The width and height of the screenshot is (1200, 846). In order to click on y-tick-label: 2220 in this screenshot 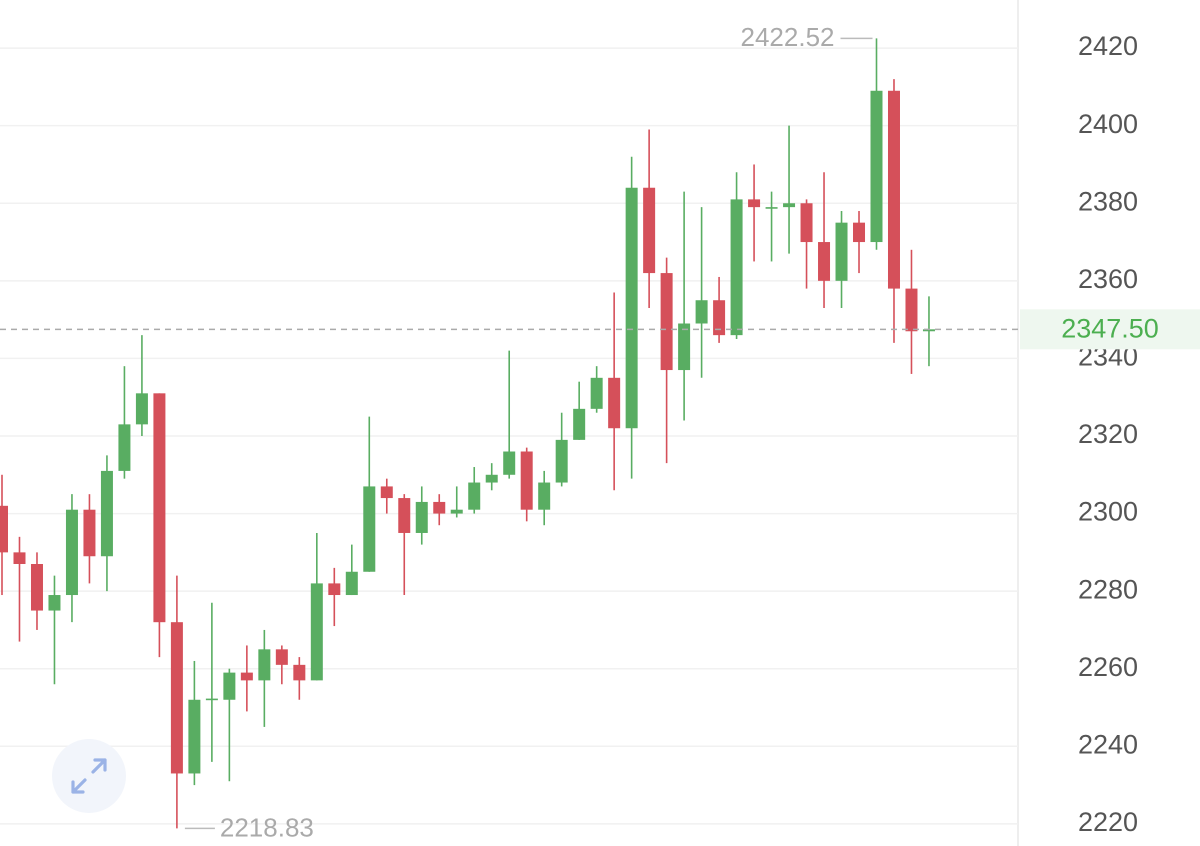, I will do `click(1108, 822)`.